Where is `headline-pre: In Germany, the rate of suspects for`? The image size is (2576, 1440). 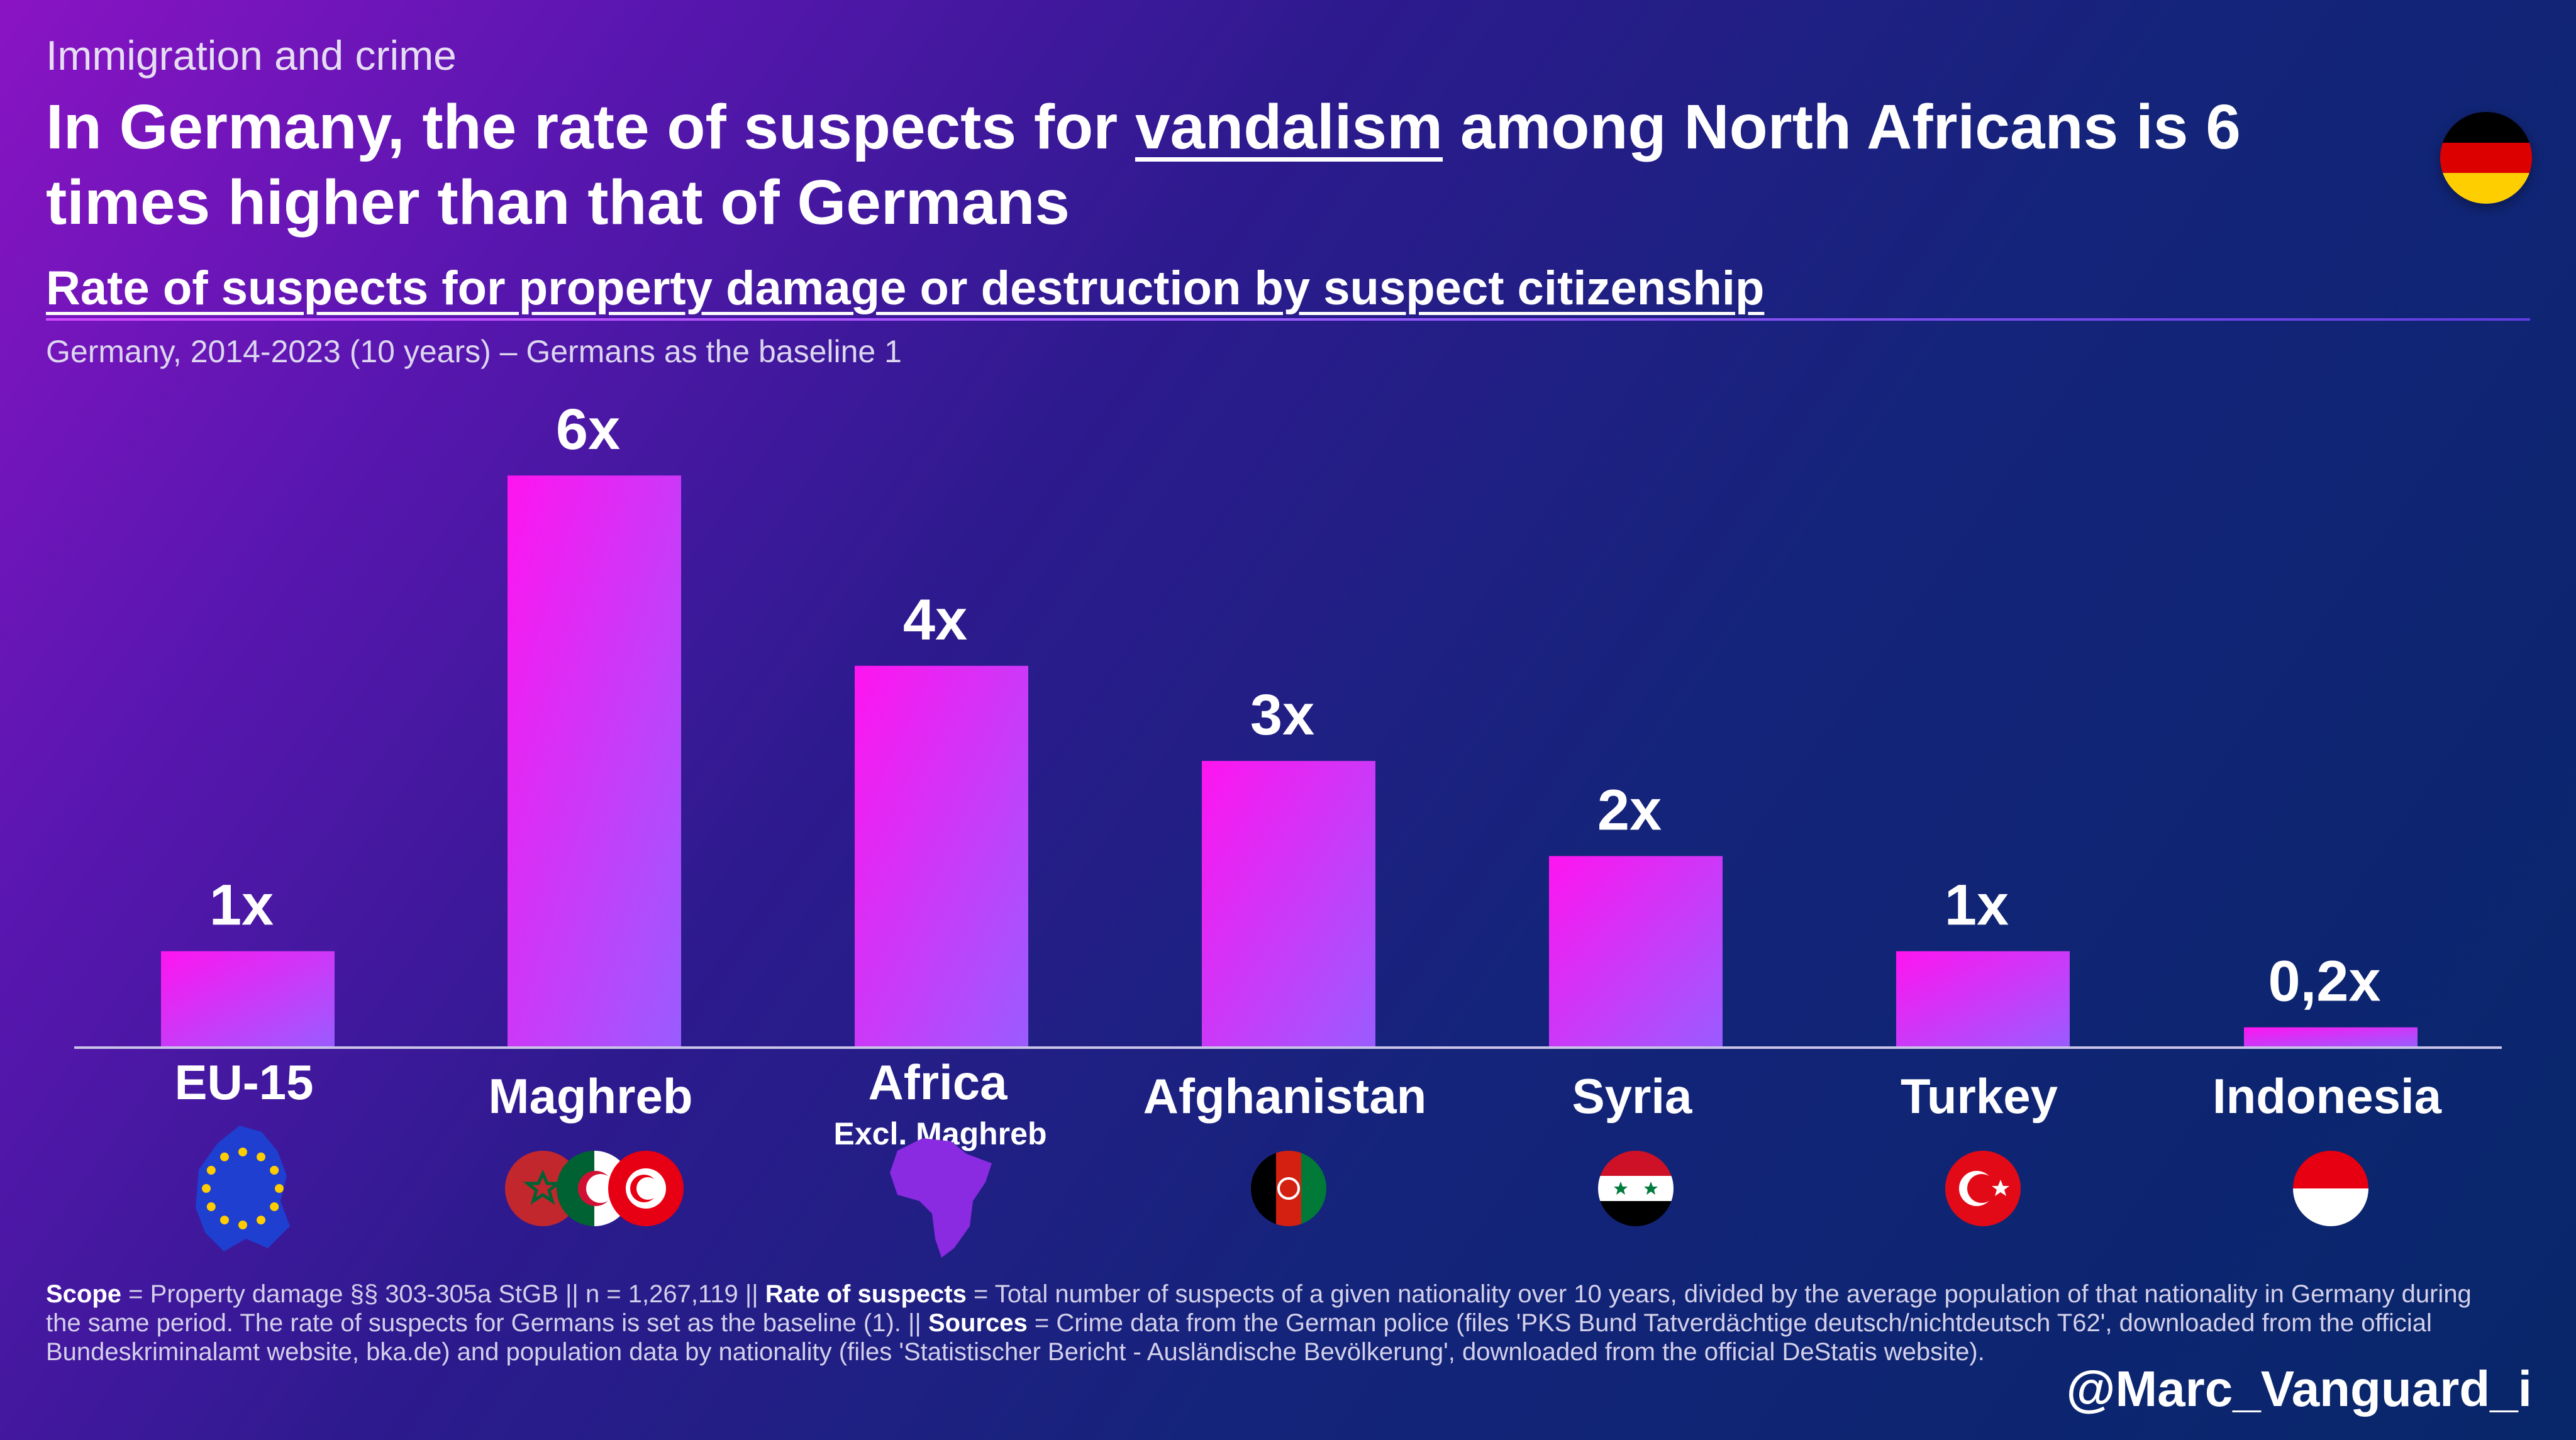 headline-pre: In Germany, the rate of suspects for is located at coordinates (590, 127).